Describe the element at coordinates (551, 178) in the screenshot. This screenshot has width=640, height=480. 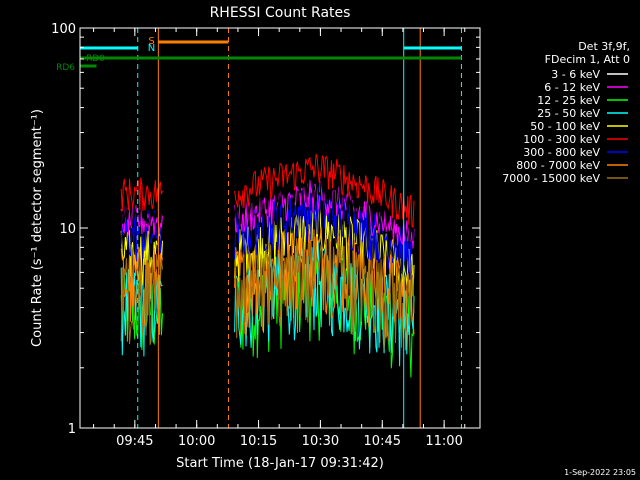
I see `legend-label: 7000 - 15000 keV` at that location.